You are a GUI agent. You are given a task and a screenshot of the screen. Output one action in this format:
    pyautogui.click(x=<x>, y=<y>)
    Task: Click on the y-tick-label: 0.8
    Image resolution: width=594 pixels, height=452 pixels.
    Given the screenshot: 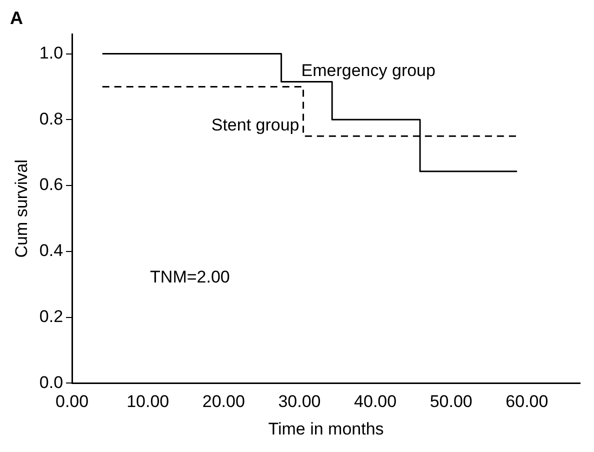 What is the action you would take?
    pyautogui.click(x=51, y=118)
    